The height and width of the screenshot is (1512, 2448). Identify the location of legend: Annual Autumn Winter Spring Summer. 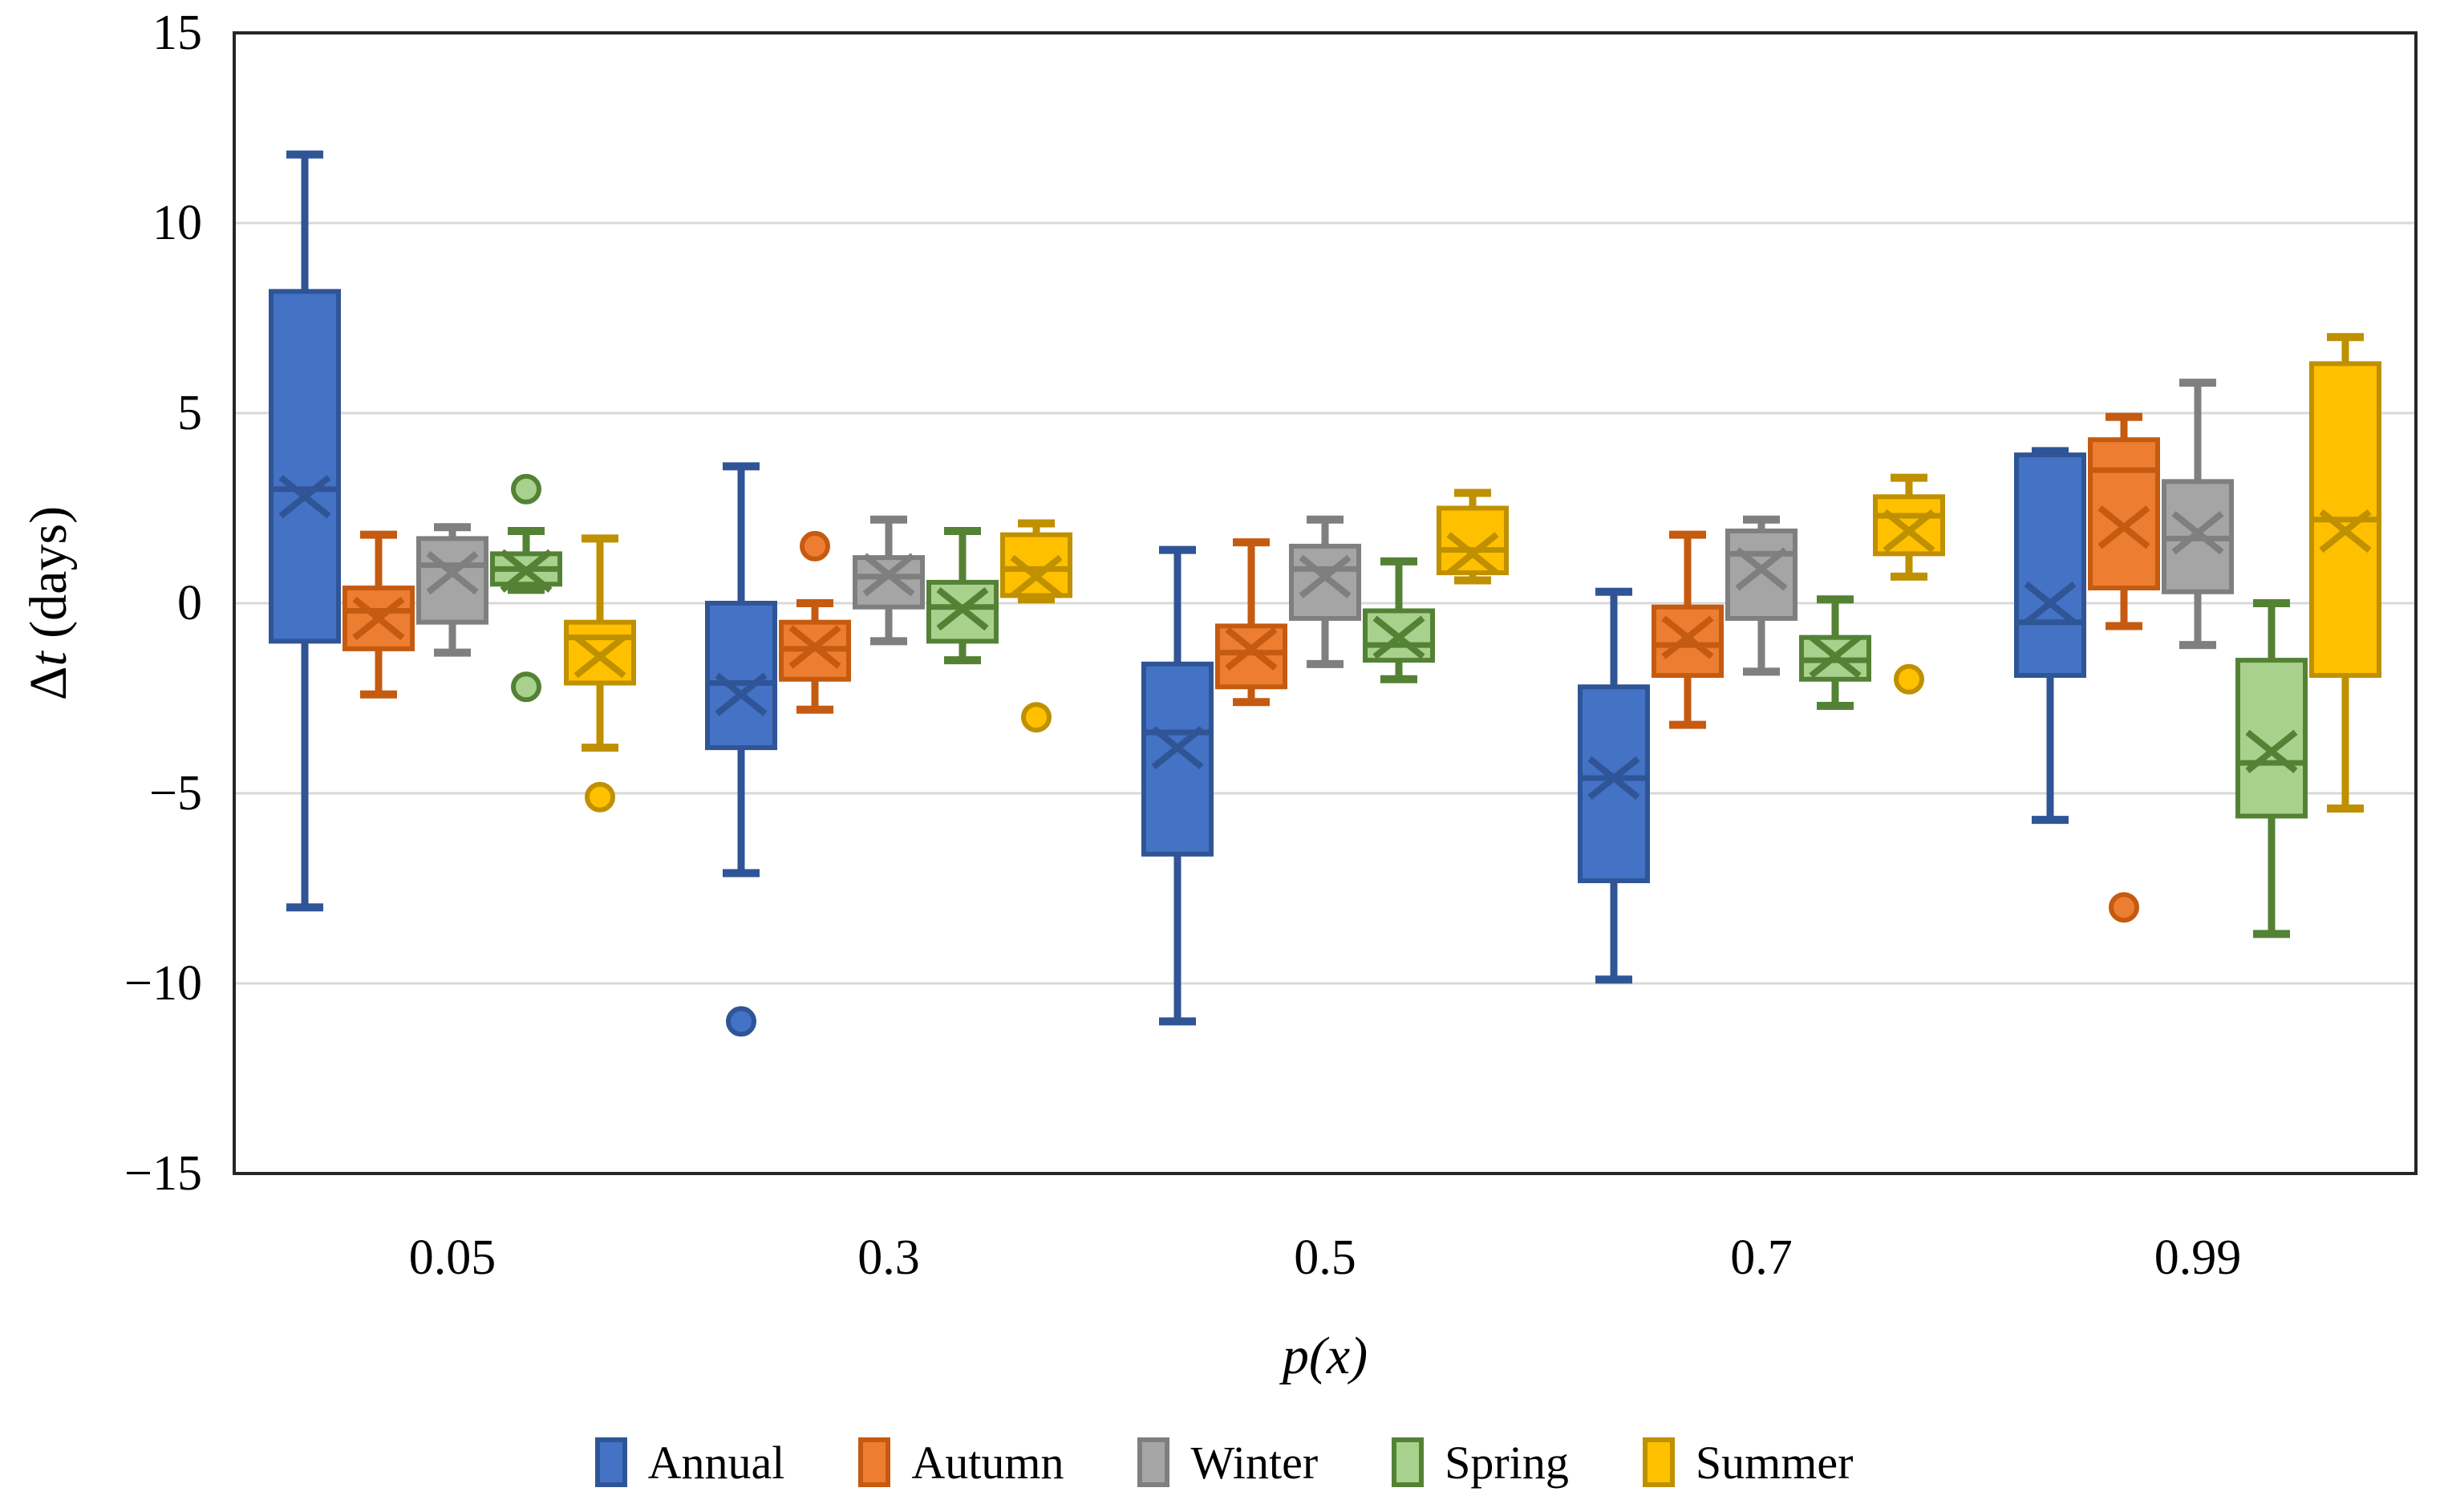
(1224, 1462).